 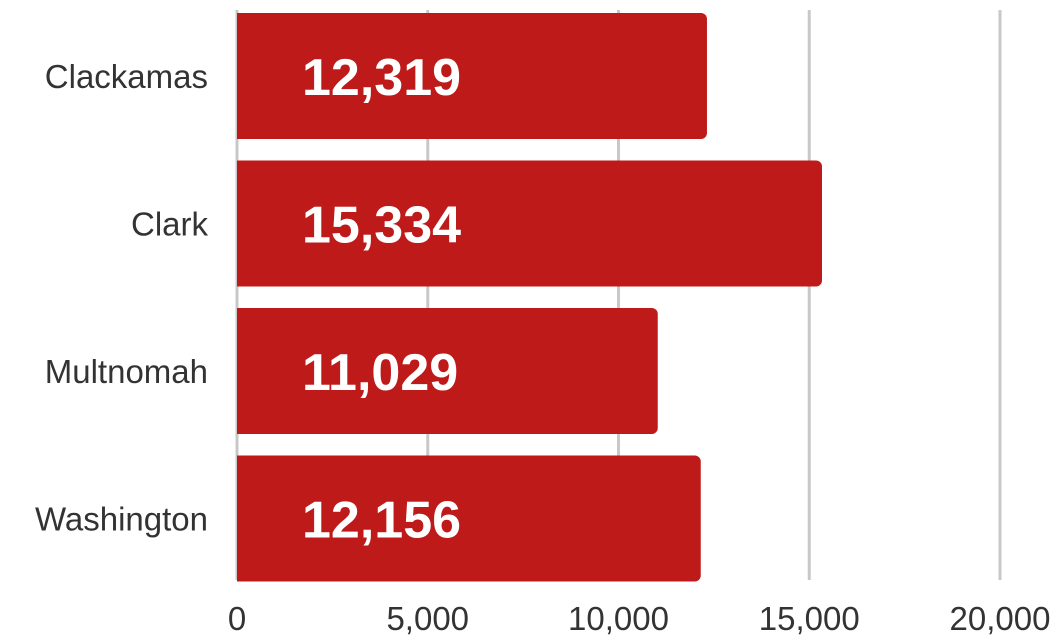 What do you see at coordinates (1000, 618) in the screenshot?
I see `x-tick-label: 20,000` at bounding box center [1000, 618].